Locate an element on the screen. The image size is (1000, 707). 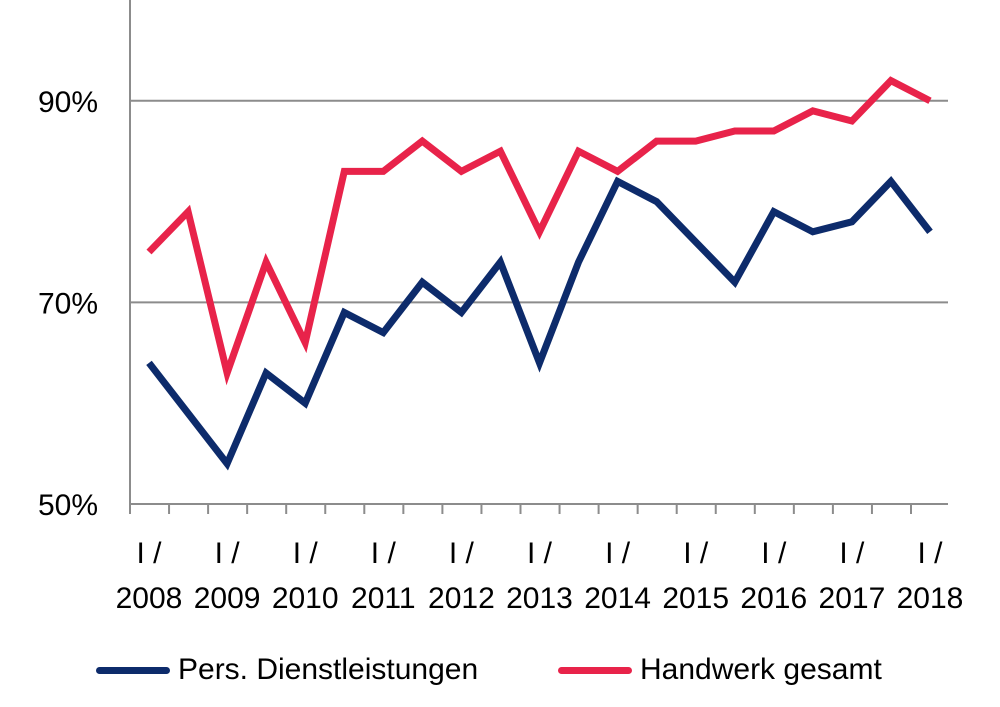
x-tick-label-year-2013: 2013 is located at coordinates (539, 598).